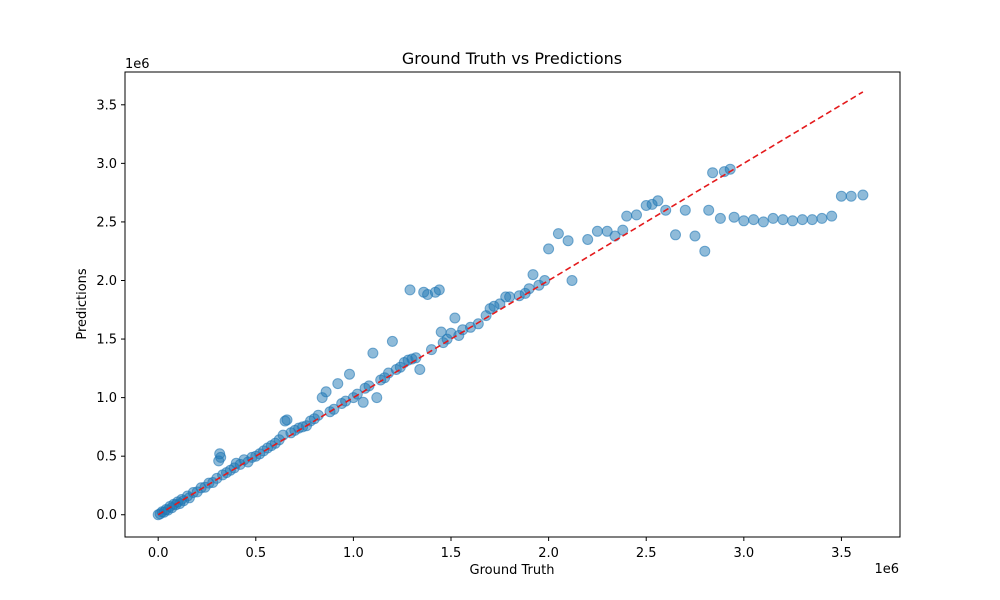 Image resolution: width=1000 pixels, height=600 pixels. What do you see at coordinates (548, 553) in the screenshot?
I see `x-tick-label: 2.0` at bounding box center [548, 553].